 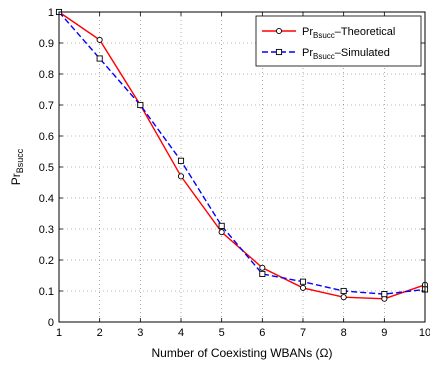 What do you see at coordinates (279, 52) in the screenshot?
I see `legend-simulated-point-legend` at bounding box center [279, 52].